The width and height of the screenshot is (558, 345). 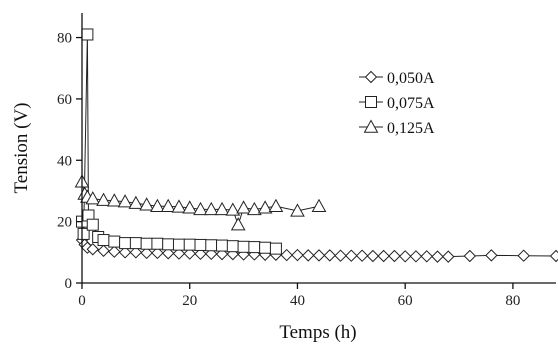 I want to click on x-tick-label-0: 0, so click(x=82, y=301).